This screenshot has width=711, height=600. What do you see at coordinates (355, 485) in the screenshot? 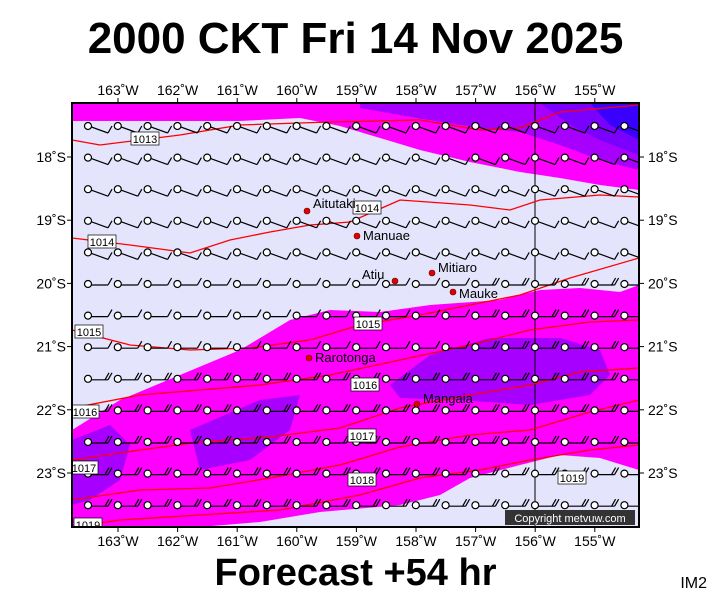
I see `isobar-line` at bounding box center [355, 485].